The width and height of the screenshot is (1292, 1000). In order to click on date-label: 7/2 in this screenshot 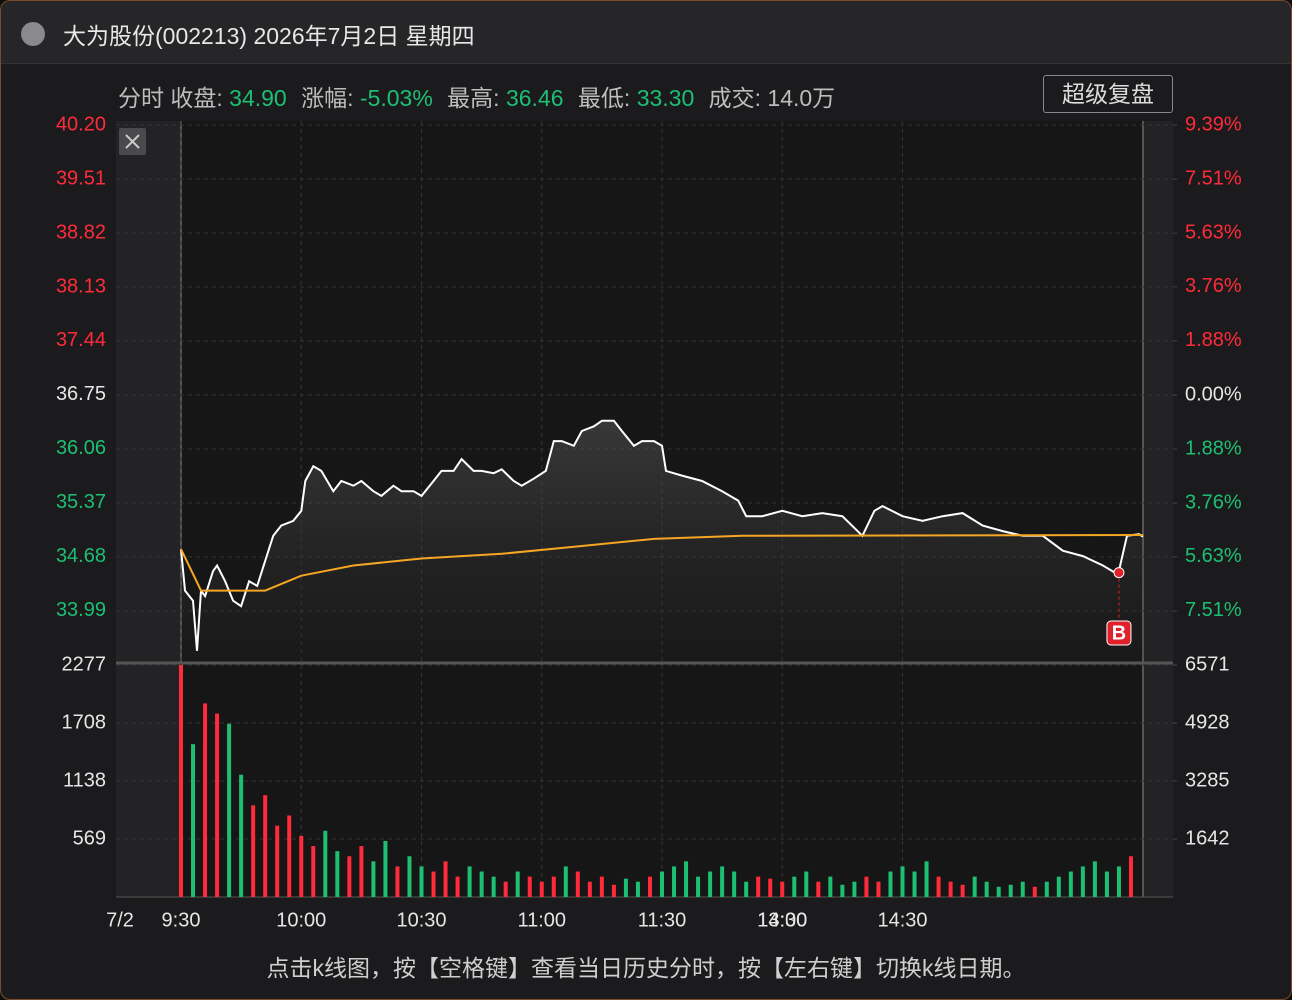, I will do `click(120, 920)`.